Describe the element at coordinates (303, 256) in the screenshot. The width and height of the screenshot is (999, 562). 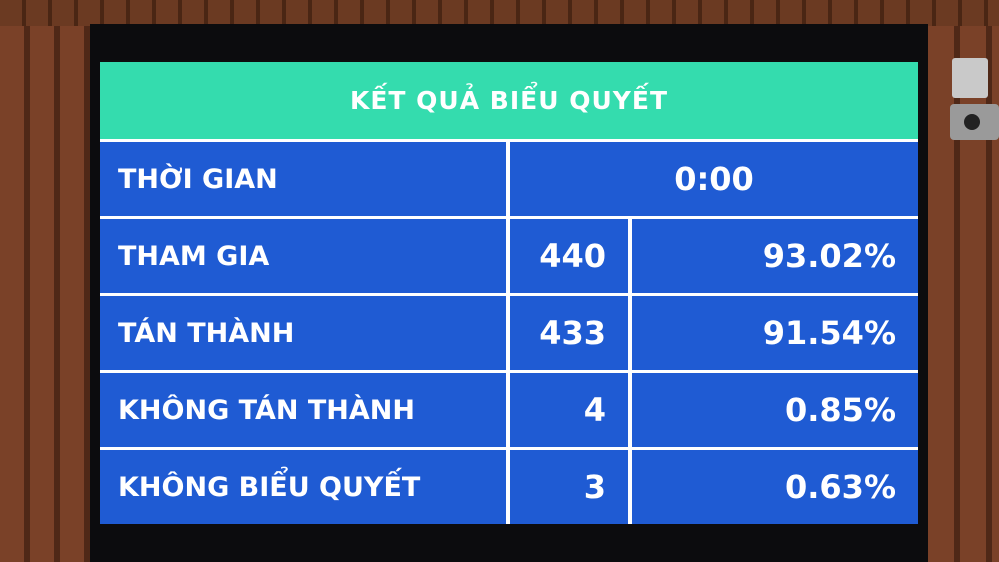
I see `row-label: THAM GIA` at that location.